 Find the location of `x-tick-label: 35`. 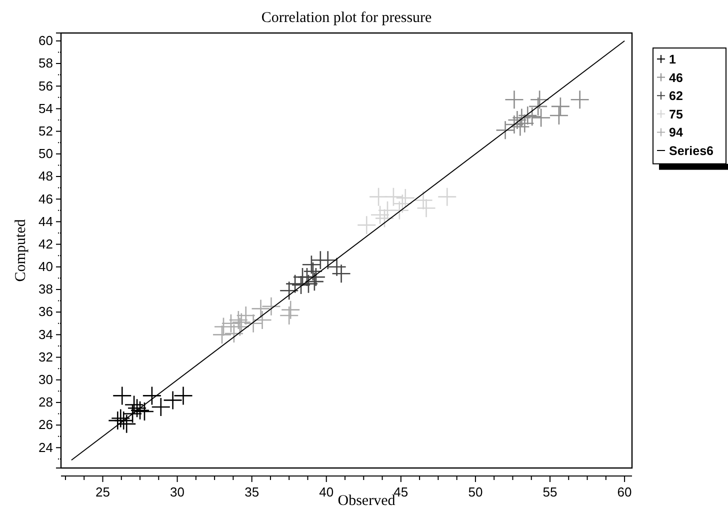

x-tick-label: 35 is located at coordinates (252, 492).